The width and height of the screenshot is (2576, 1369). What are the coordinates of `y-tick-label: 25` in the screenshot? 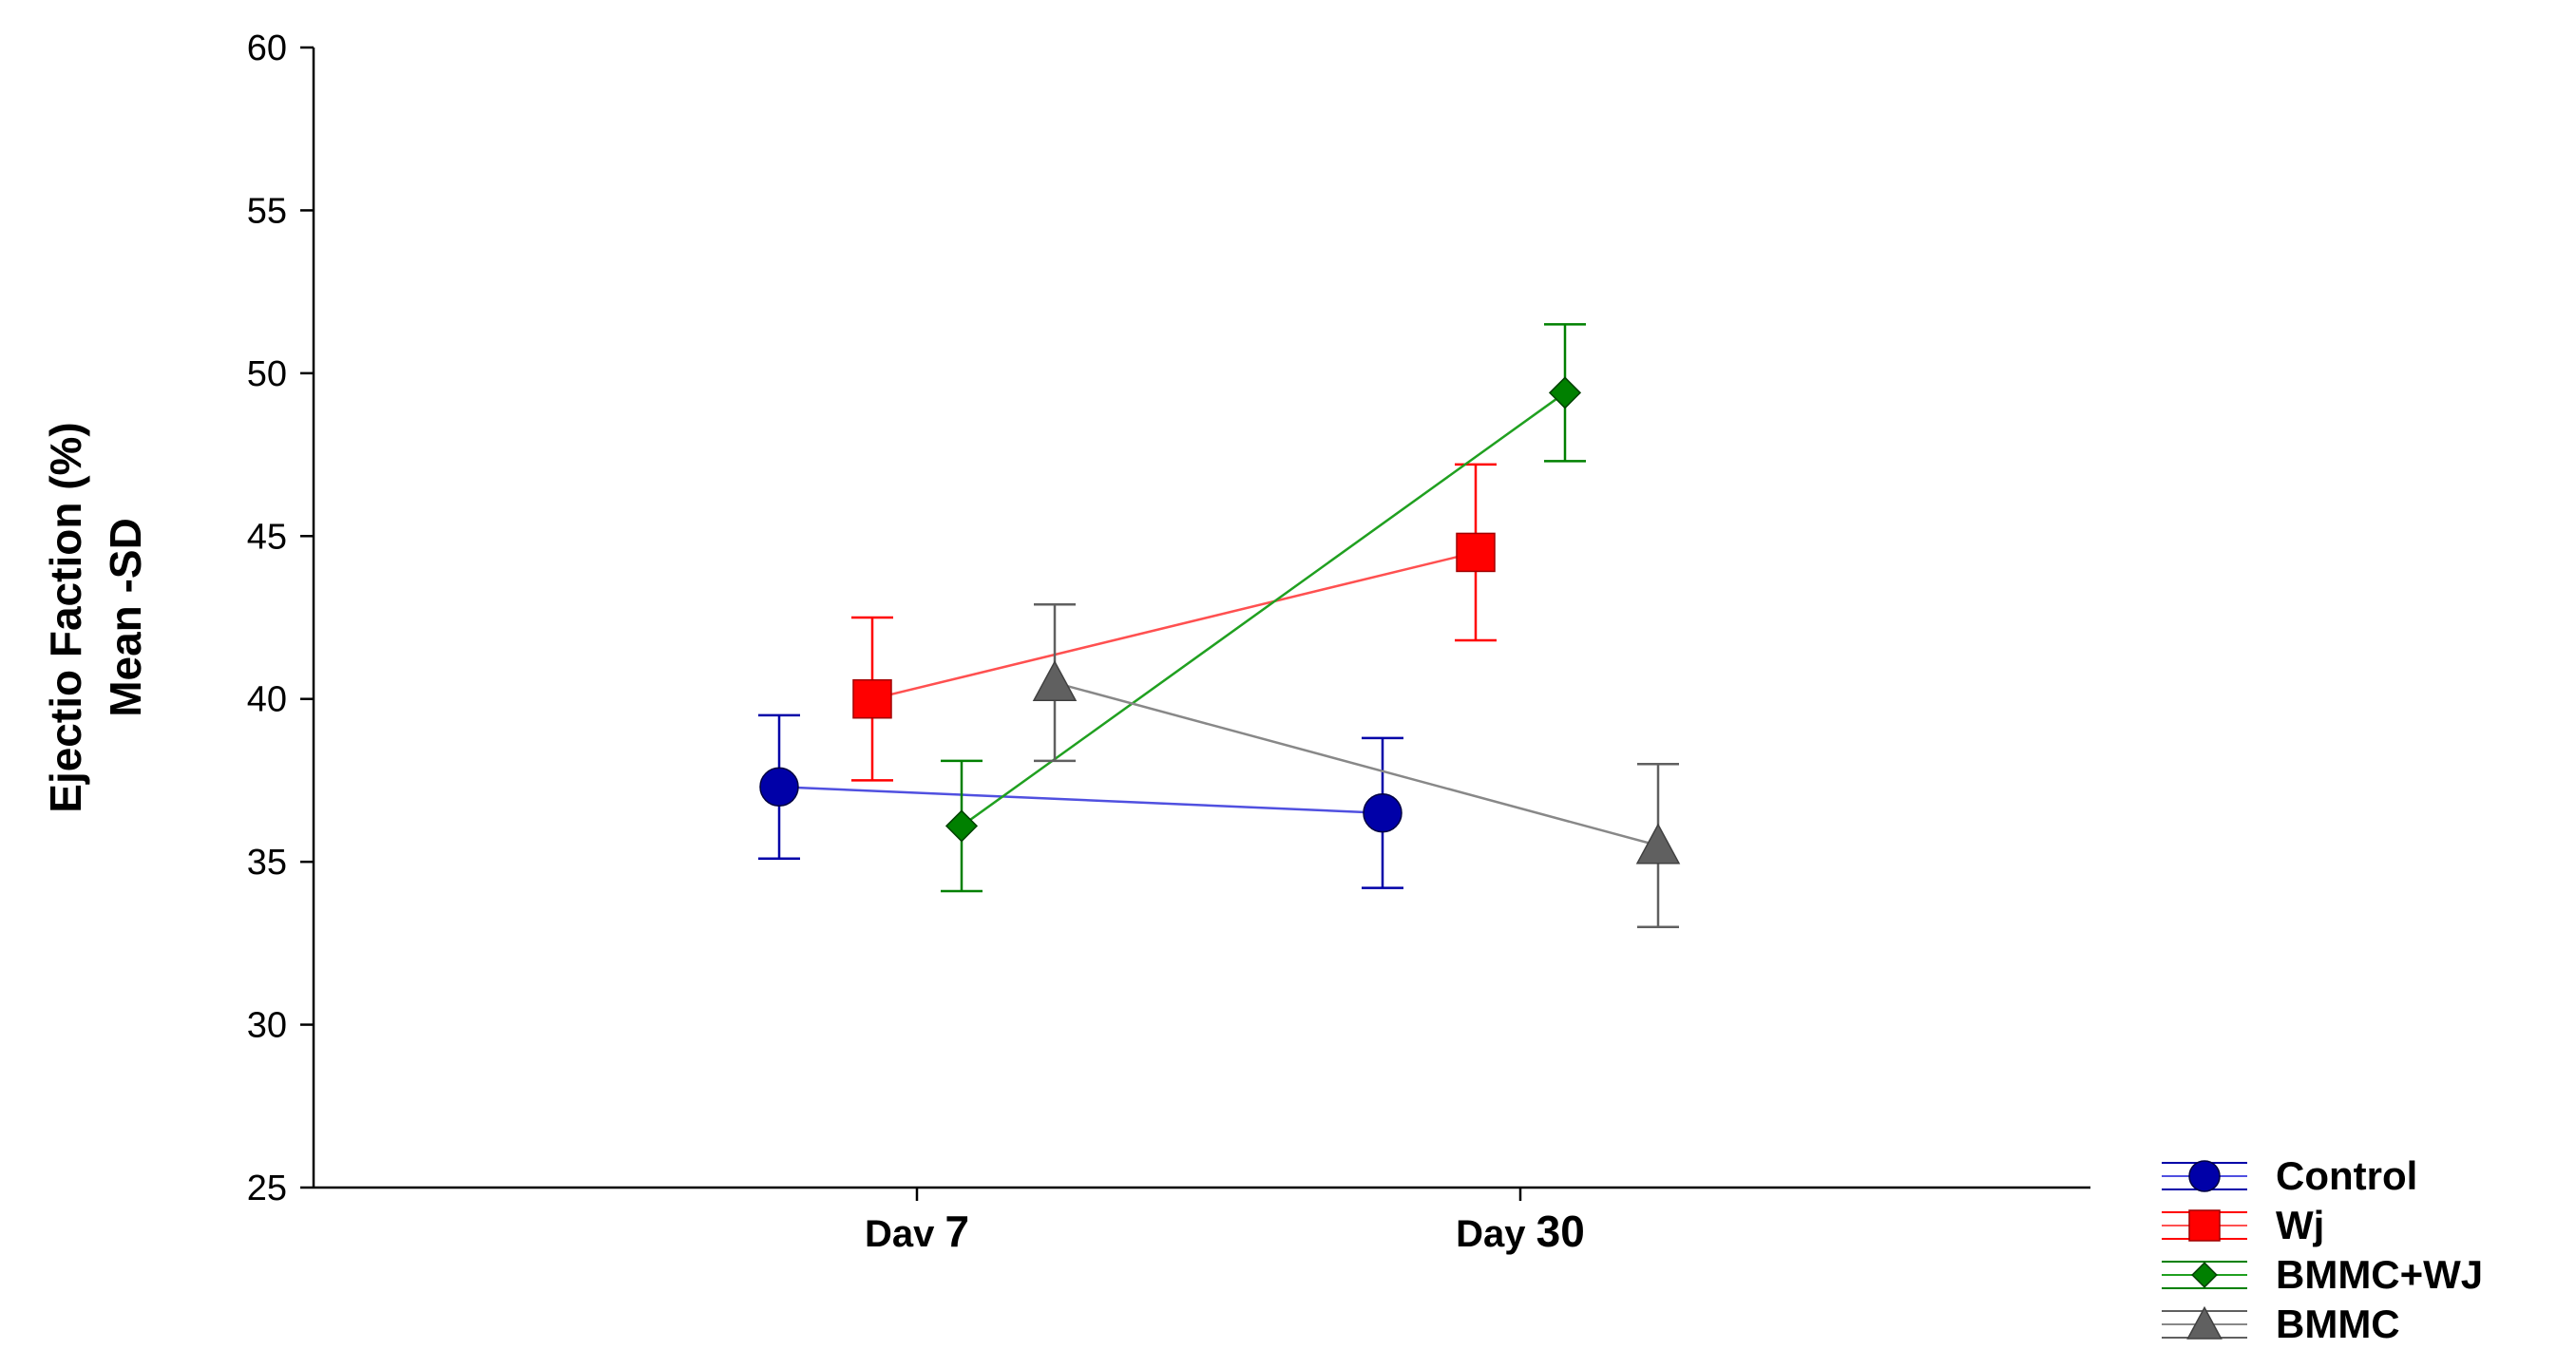 It's located at (267, 1188).